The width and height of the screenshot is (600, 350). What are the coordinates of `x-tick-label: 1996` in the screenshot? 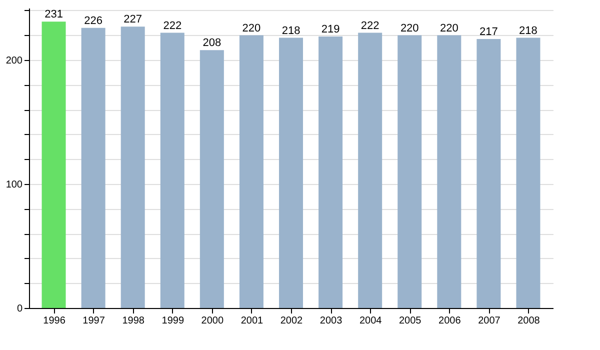 It's located at (54, 321).